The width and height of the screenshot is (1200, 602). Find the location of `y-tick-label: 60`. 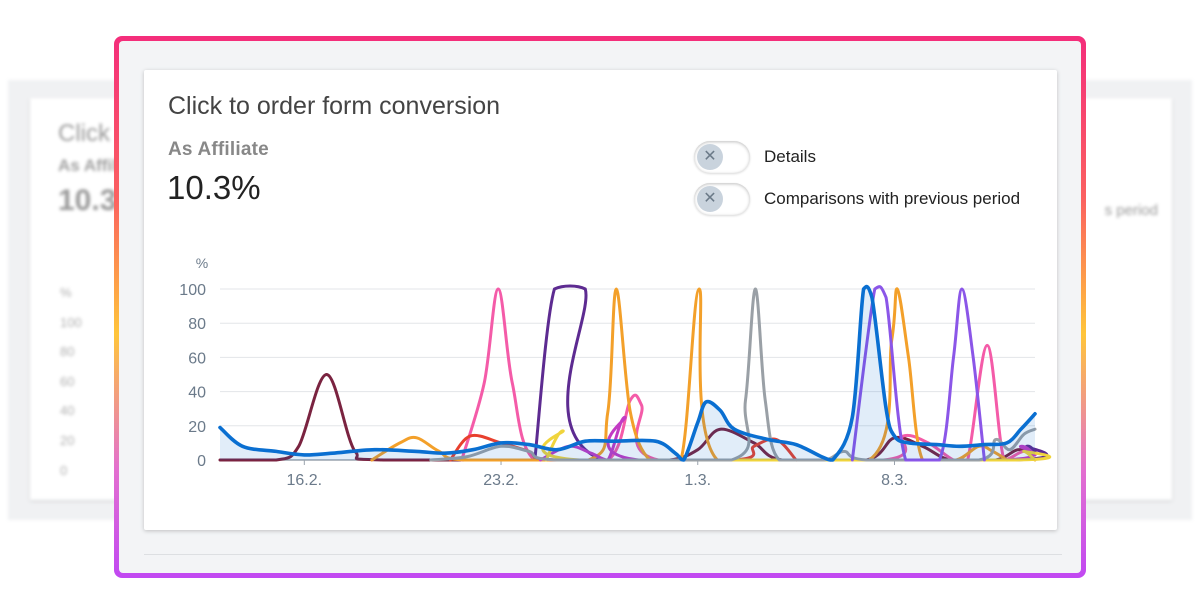

y-tick-label: 60 is located at coordinates (197, 358).